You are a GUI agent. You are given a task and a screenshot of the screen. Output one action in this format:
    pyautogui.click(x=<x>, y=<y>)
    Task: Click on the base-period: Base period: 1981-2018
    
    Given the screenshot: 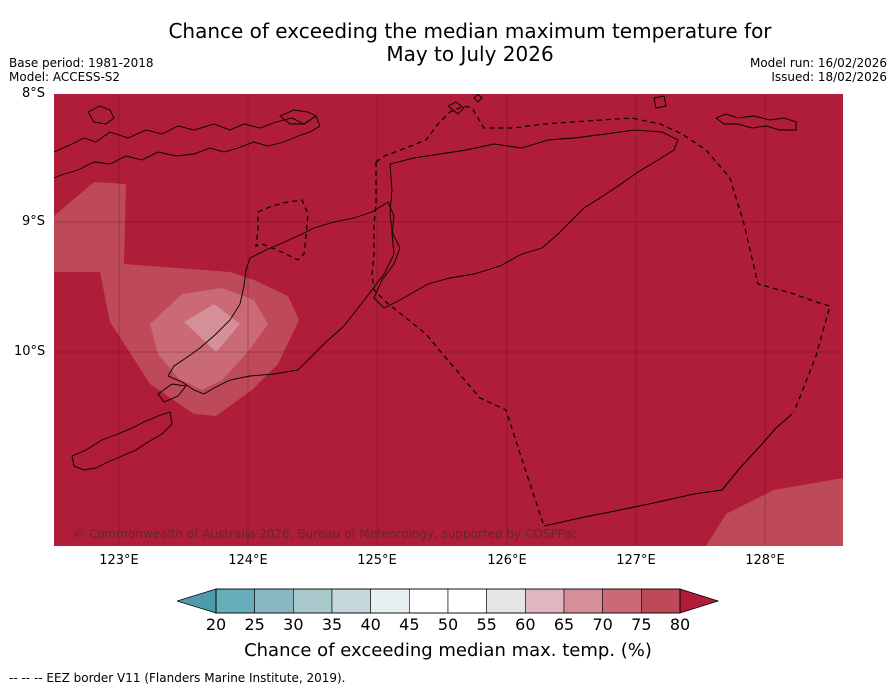 What is the action you would take?
    pyautogui.click(x=81, y=63)
    